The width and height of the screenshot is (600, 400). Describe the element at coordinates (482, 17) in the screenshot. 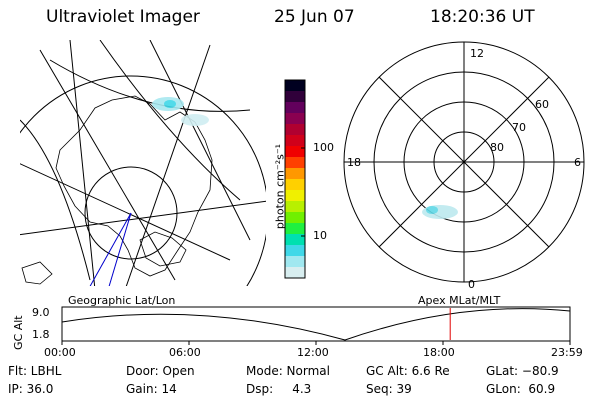

I see `observation-time: 18:20:36 UT` at that location.